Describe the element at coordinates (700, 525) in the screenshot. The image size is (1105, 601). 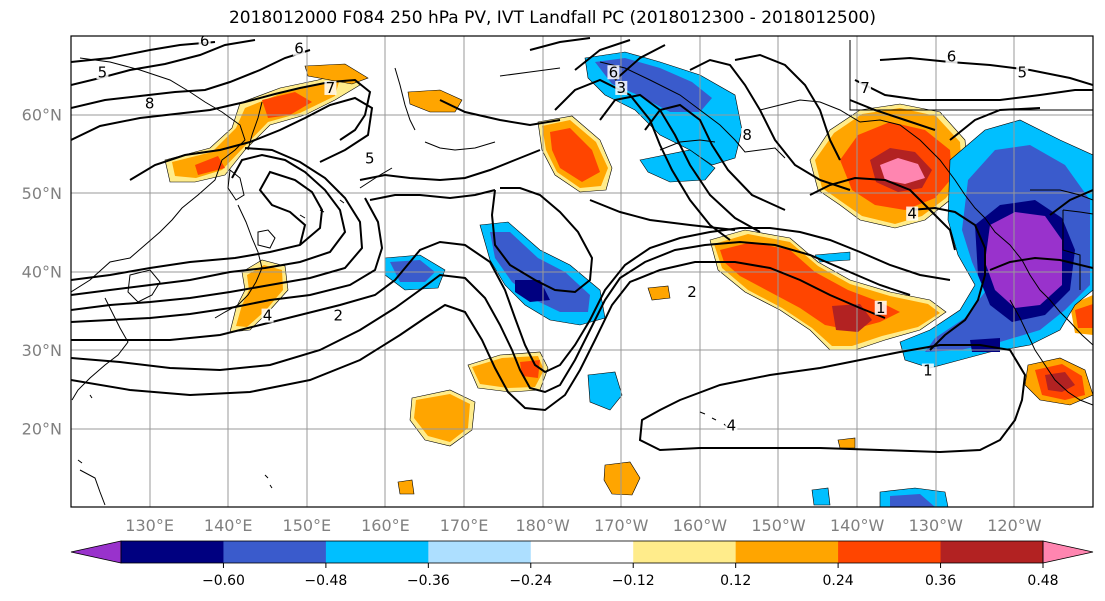
I see `longitude-label: 160°W` at that location.